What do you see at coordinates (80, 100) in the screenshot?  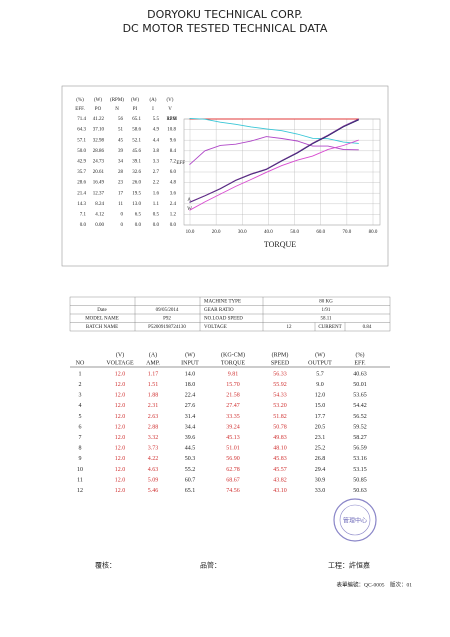 I see `axis-unit: (%)` at bounding box center [80, 100].